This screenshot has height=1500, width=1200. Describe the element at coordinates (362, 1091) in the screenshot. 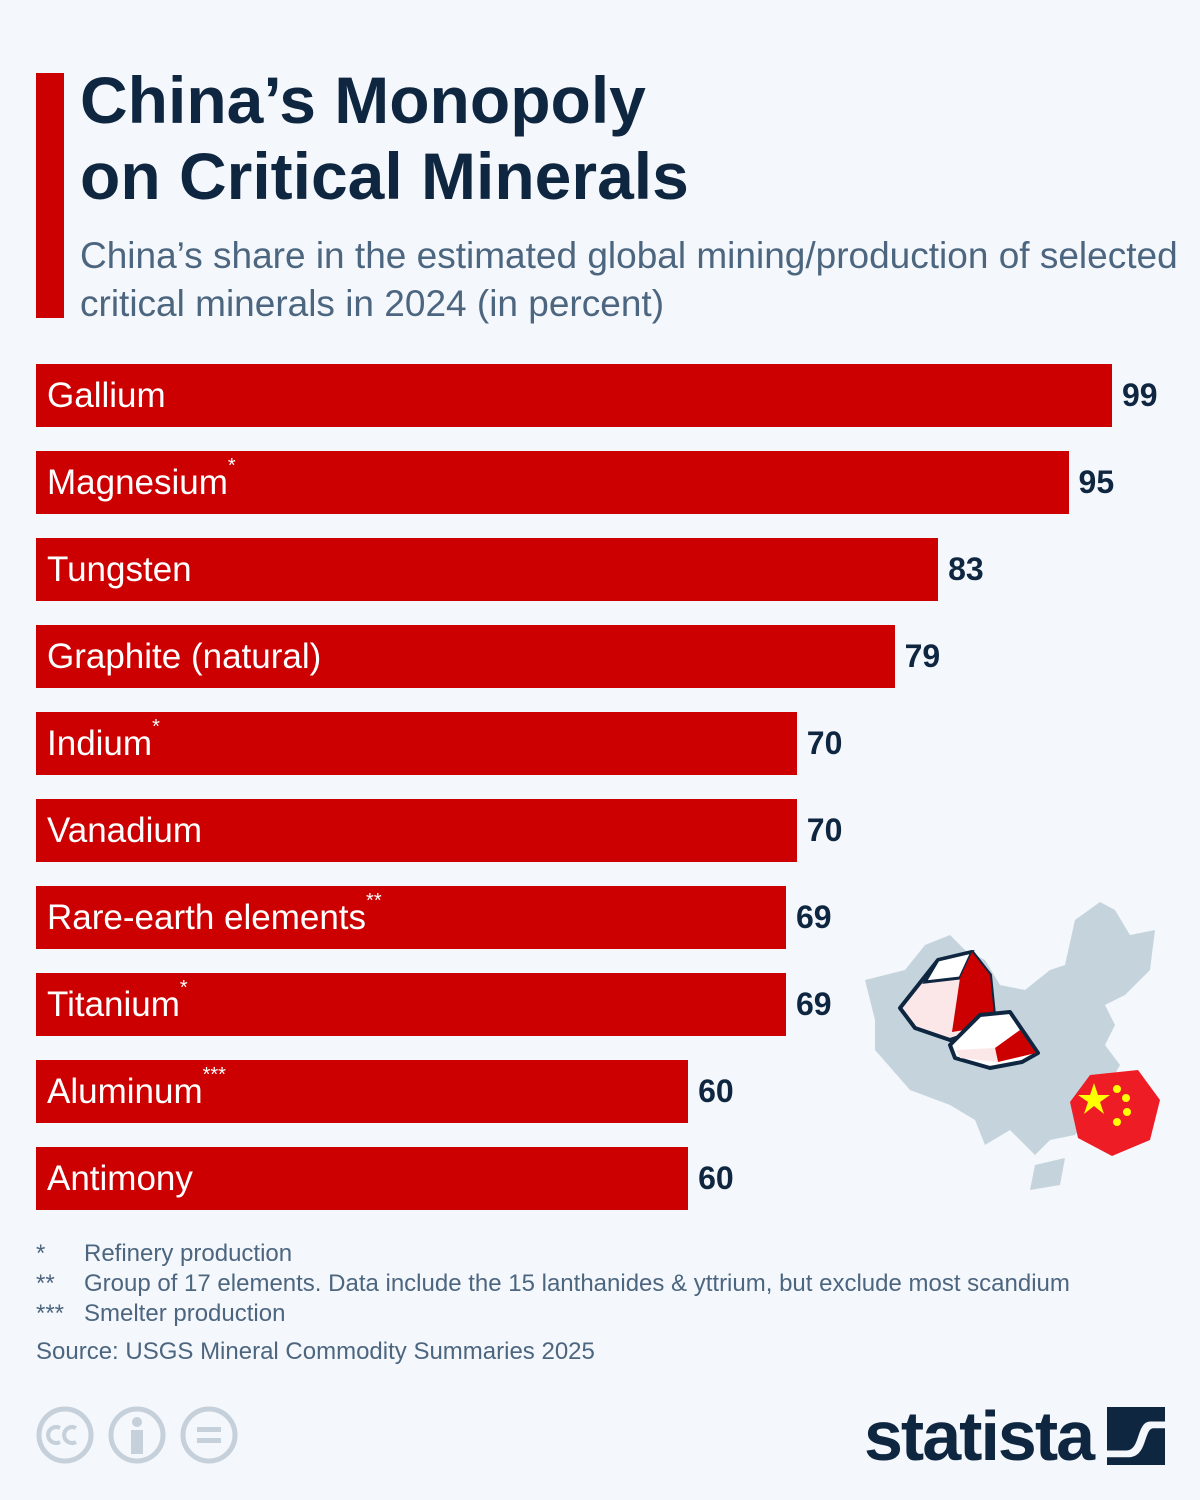

I see `bar-aluminum` at that location.